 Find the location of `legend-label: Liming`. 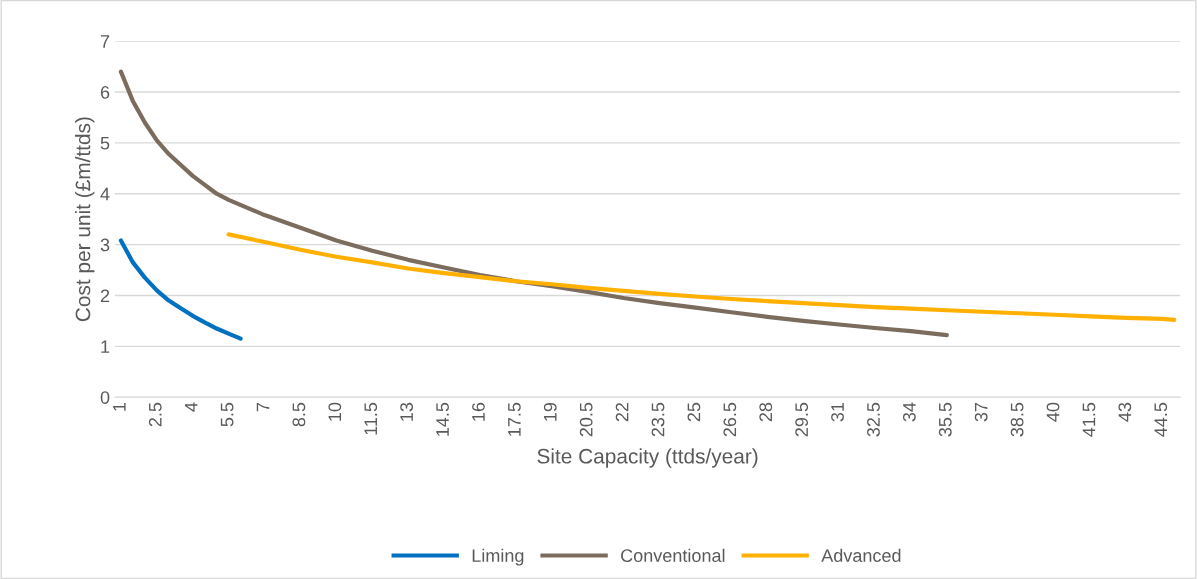

legend-label: Liming is located at coordinates (498, 557).